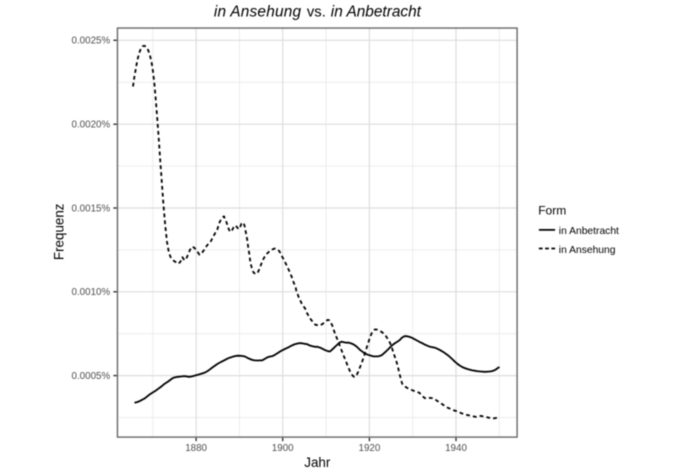 The width and height of the screenshot is (680, 473). What do you see at coordinates (91, 292) in the screenshot?
I see `svg-text: 0.0010%` at bounding box center [91, 292].